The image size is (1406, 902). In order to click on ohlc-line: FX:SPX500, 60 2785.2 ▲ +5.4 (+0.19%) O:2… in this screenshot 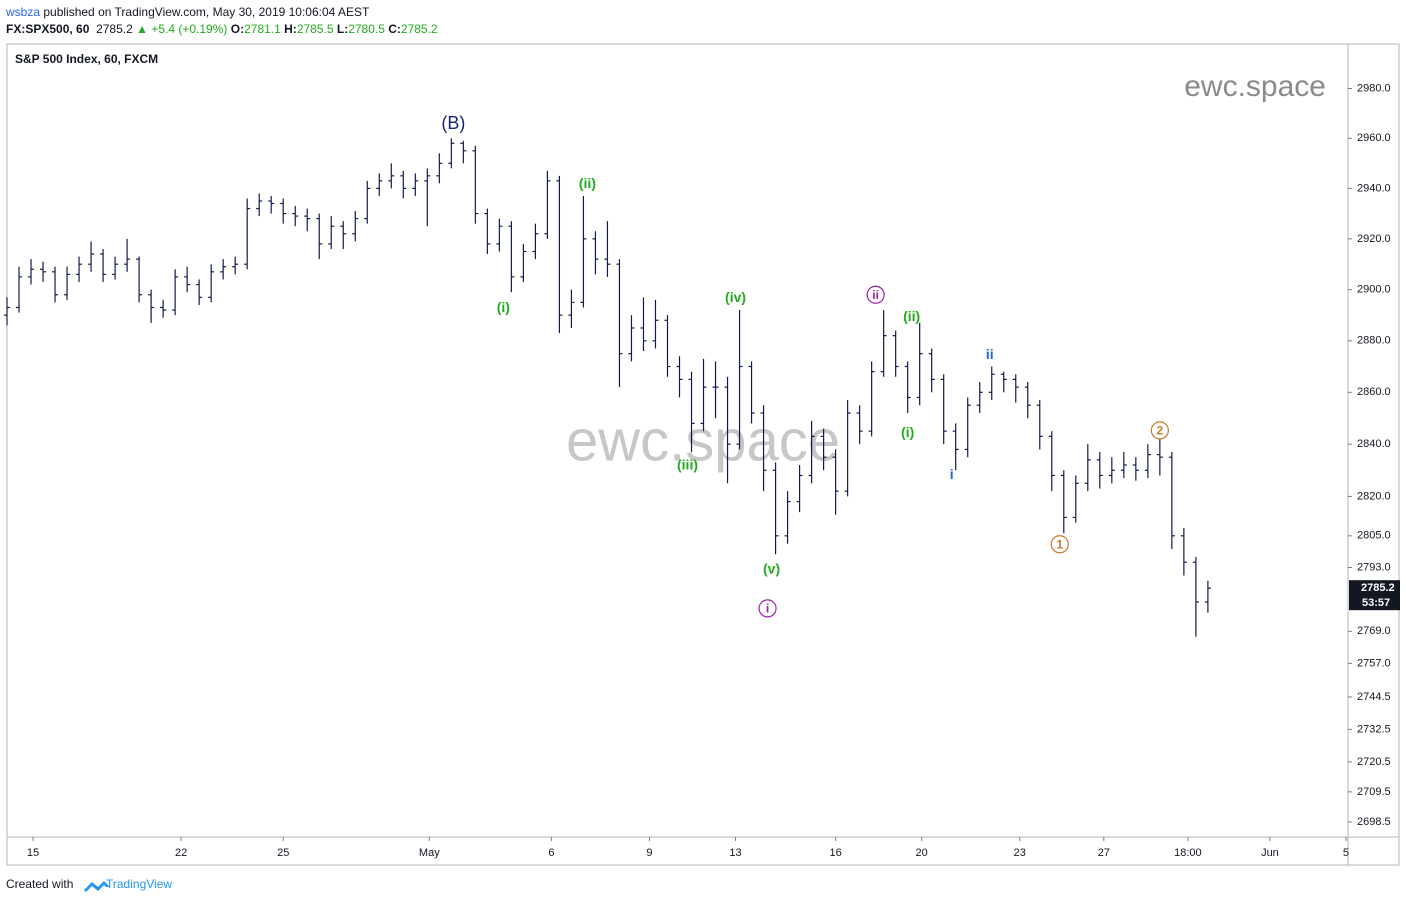, I will do `click(222, 29)`.